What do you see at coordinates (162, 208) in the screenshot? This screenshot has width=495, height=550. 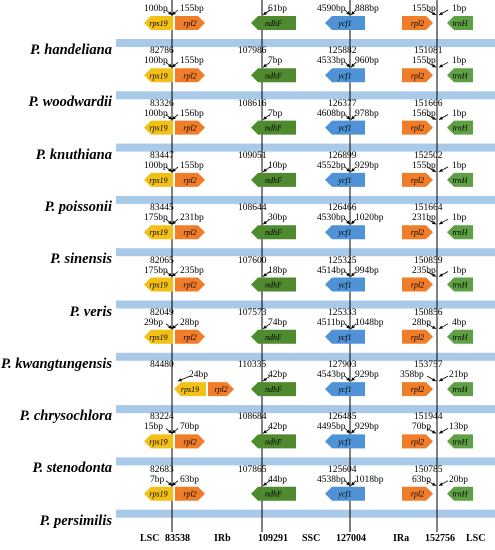 I see `junction-position: 83445` at bounding box center [162, 208].